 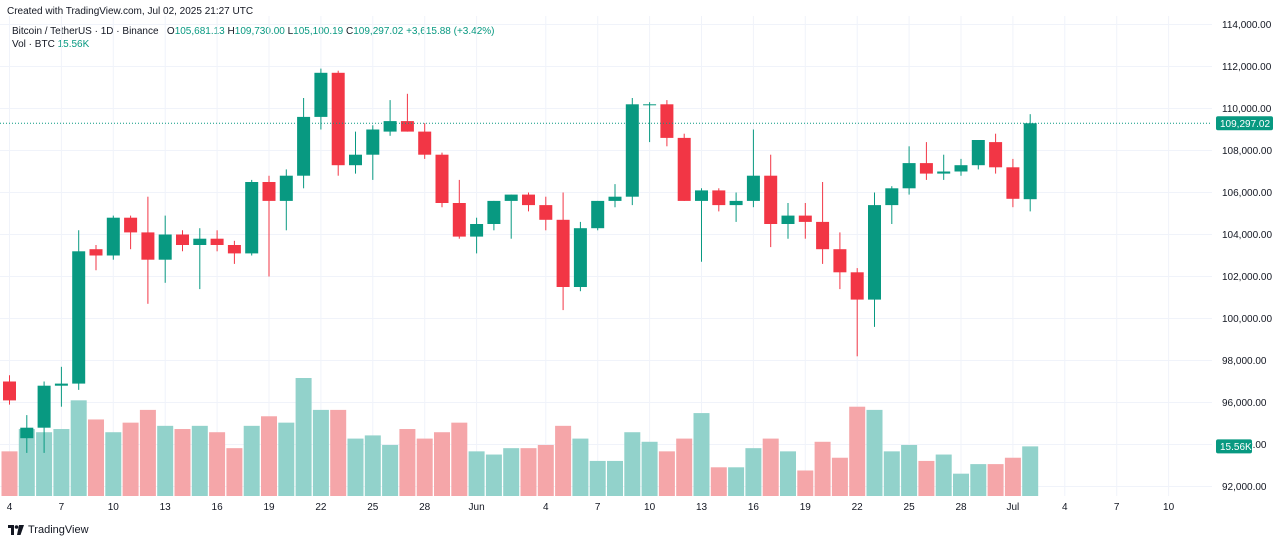 I want to click on volume-legend: Vol · BTC 15.56K, so click(x=50, y=44).